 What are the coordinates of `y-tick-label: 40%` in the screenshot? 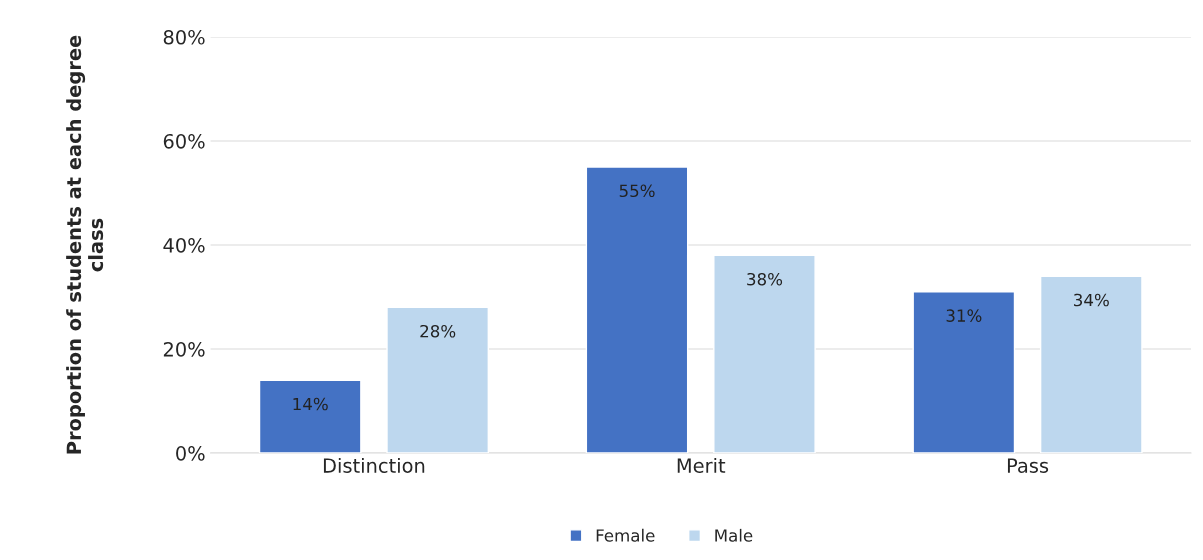 It's located at (184, 245).